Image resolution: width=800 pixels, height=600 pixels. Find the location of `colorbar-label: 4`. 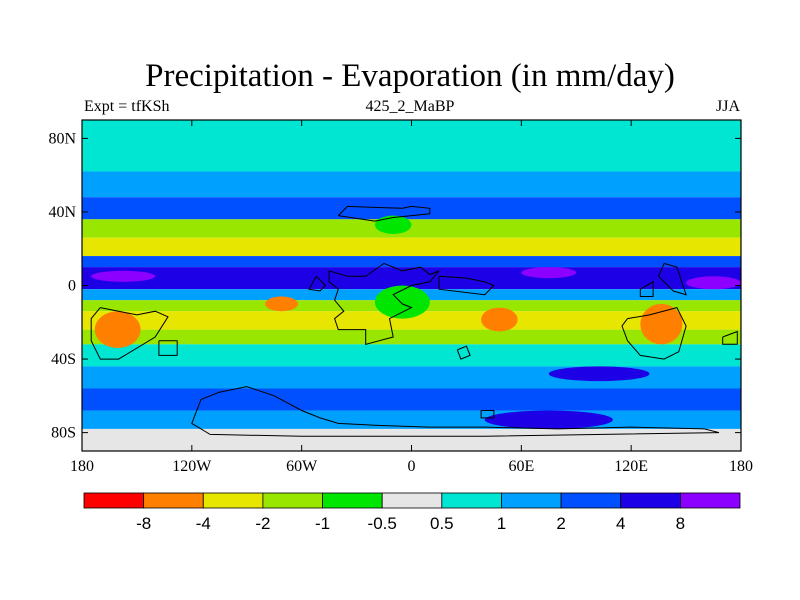

colorbar-label: 4 is located at coordinates (620, 523).